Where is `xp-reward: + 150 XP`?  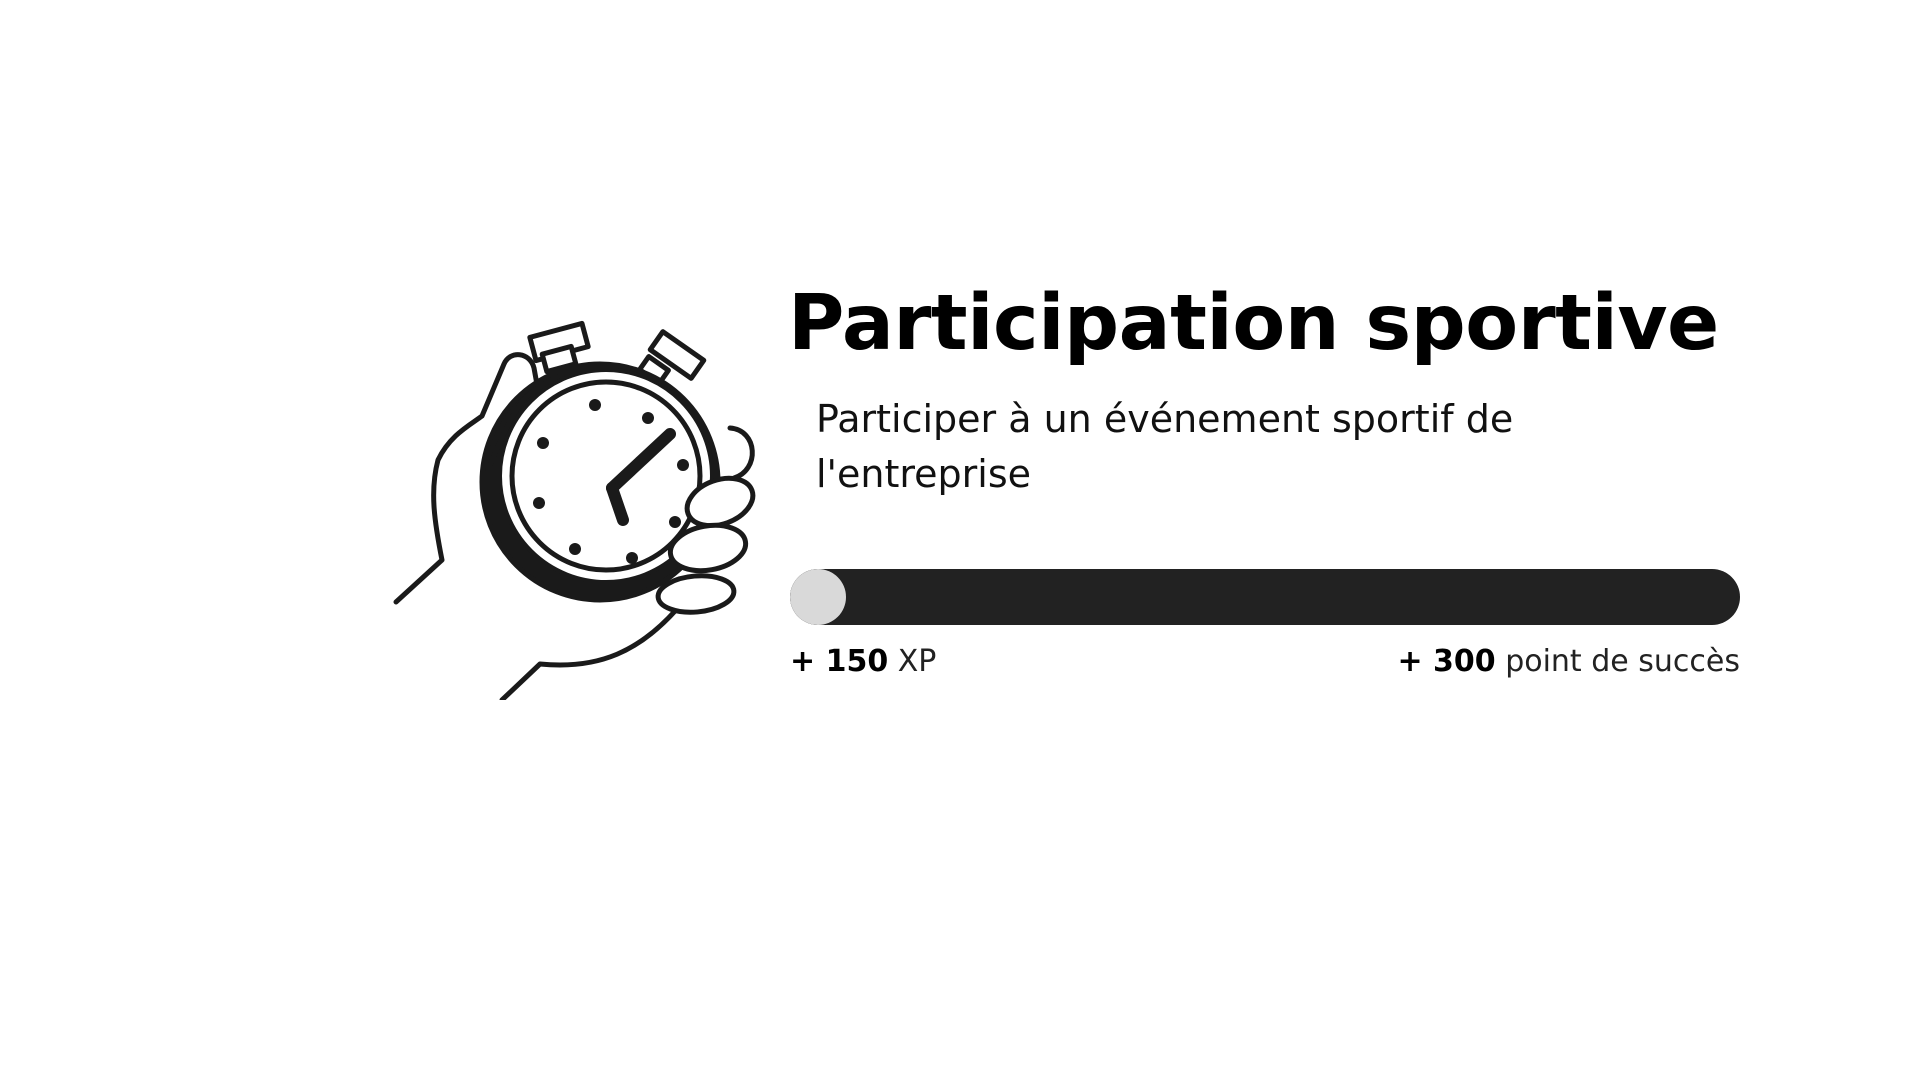
xp-reward: + 150 XP is located at coordinates (863, 662).